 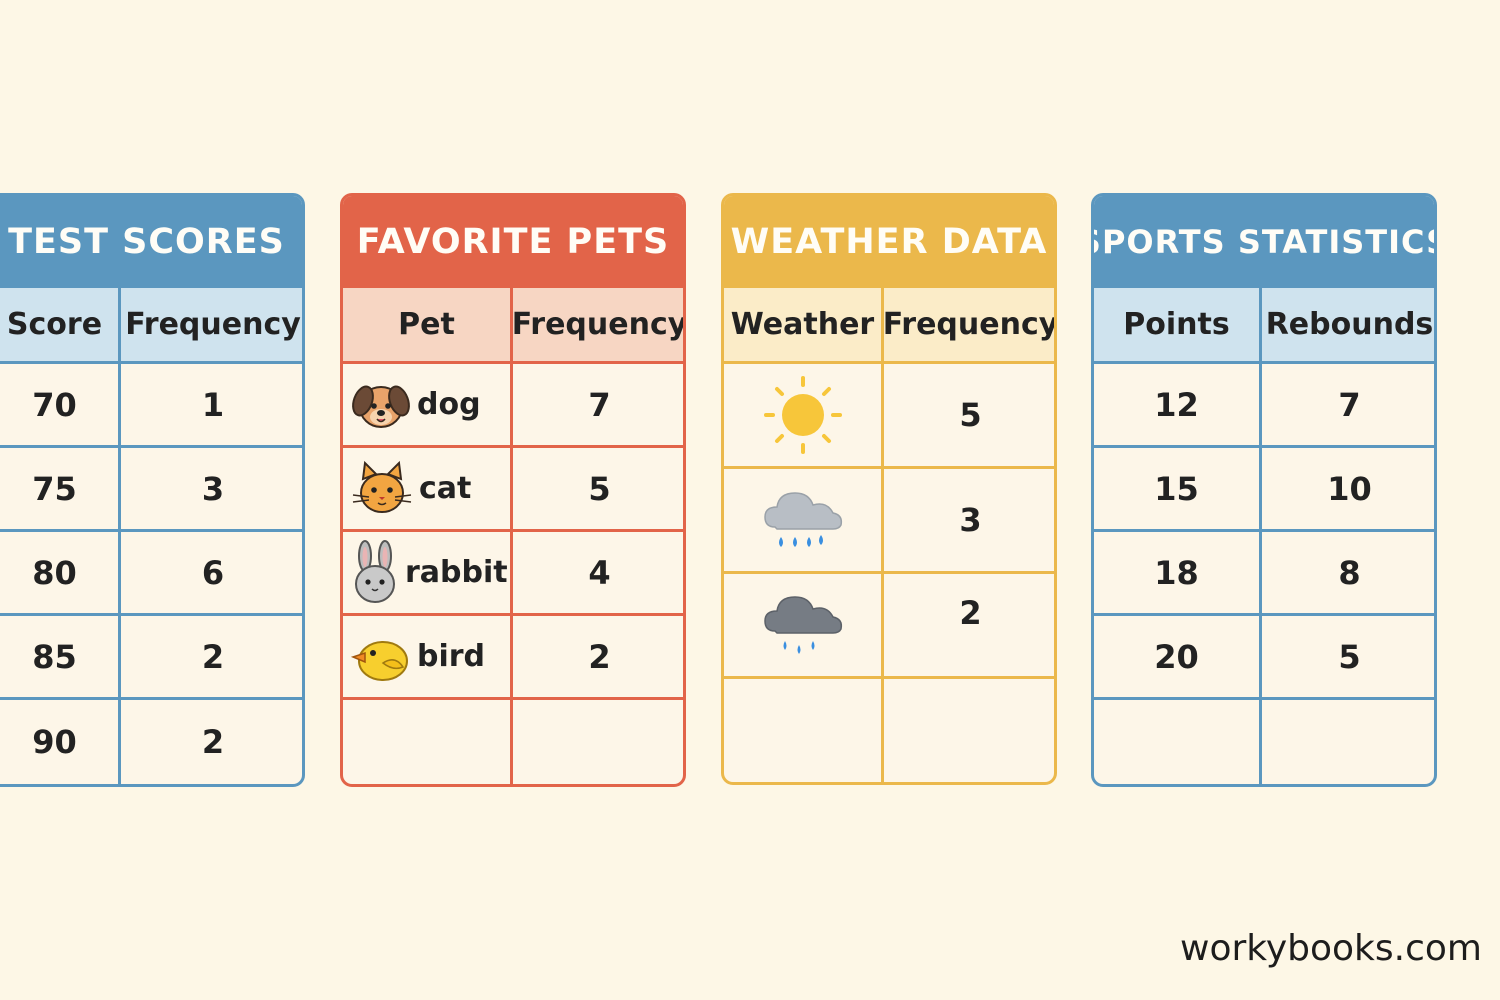 I want to click on table-cell: 6, so click(x=211, y=574).